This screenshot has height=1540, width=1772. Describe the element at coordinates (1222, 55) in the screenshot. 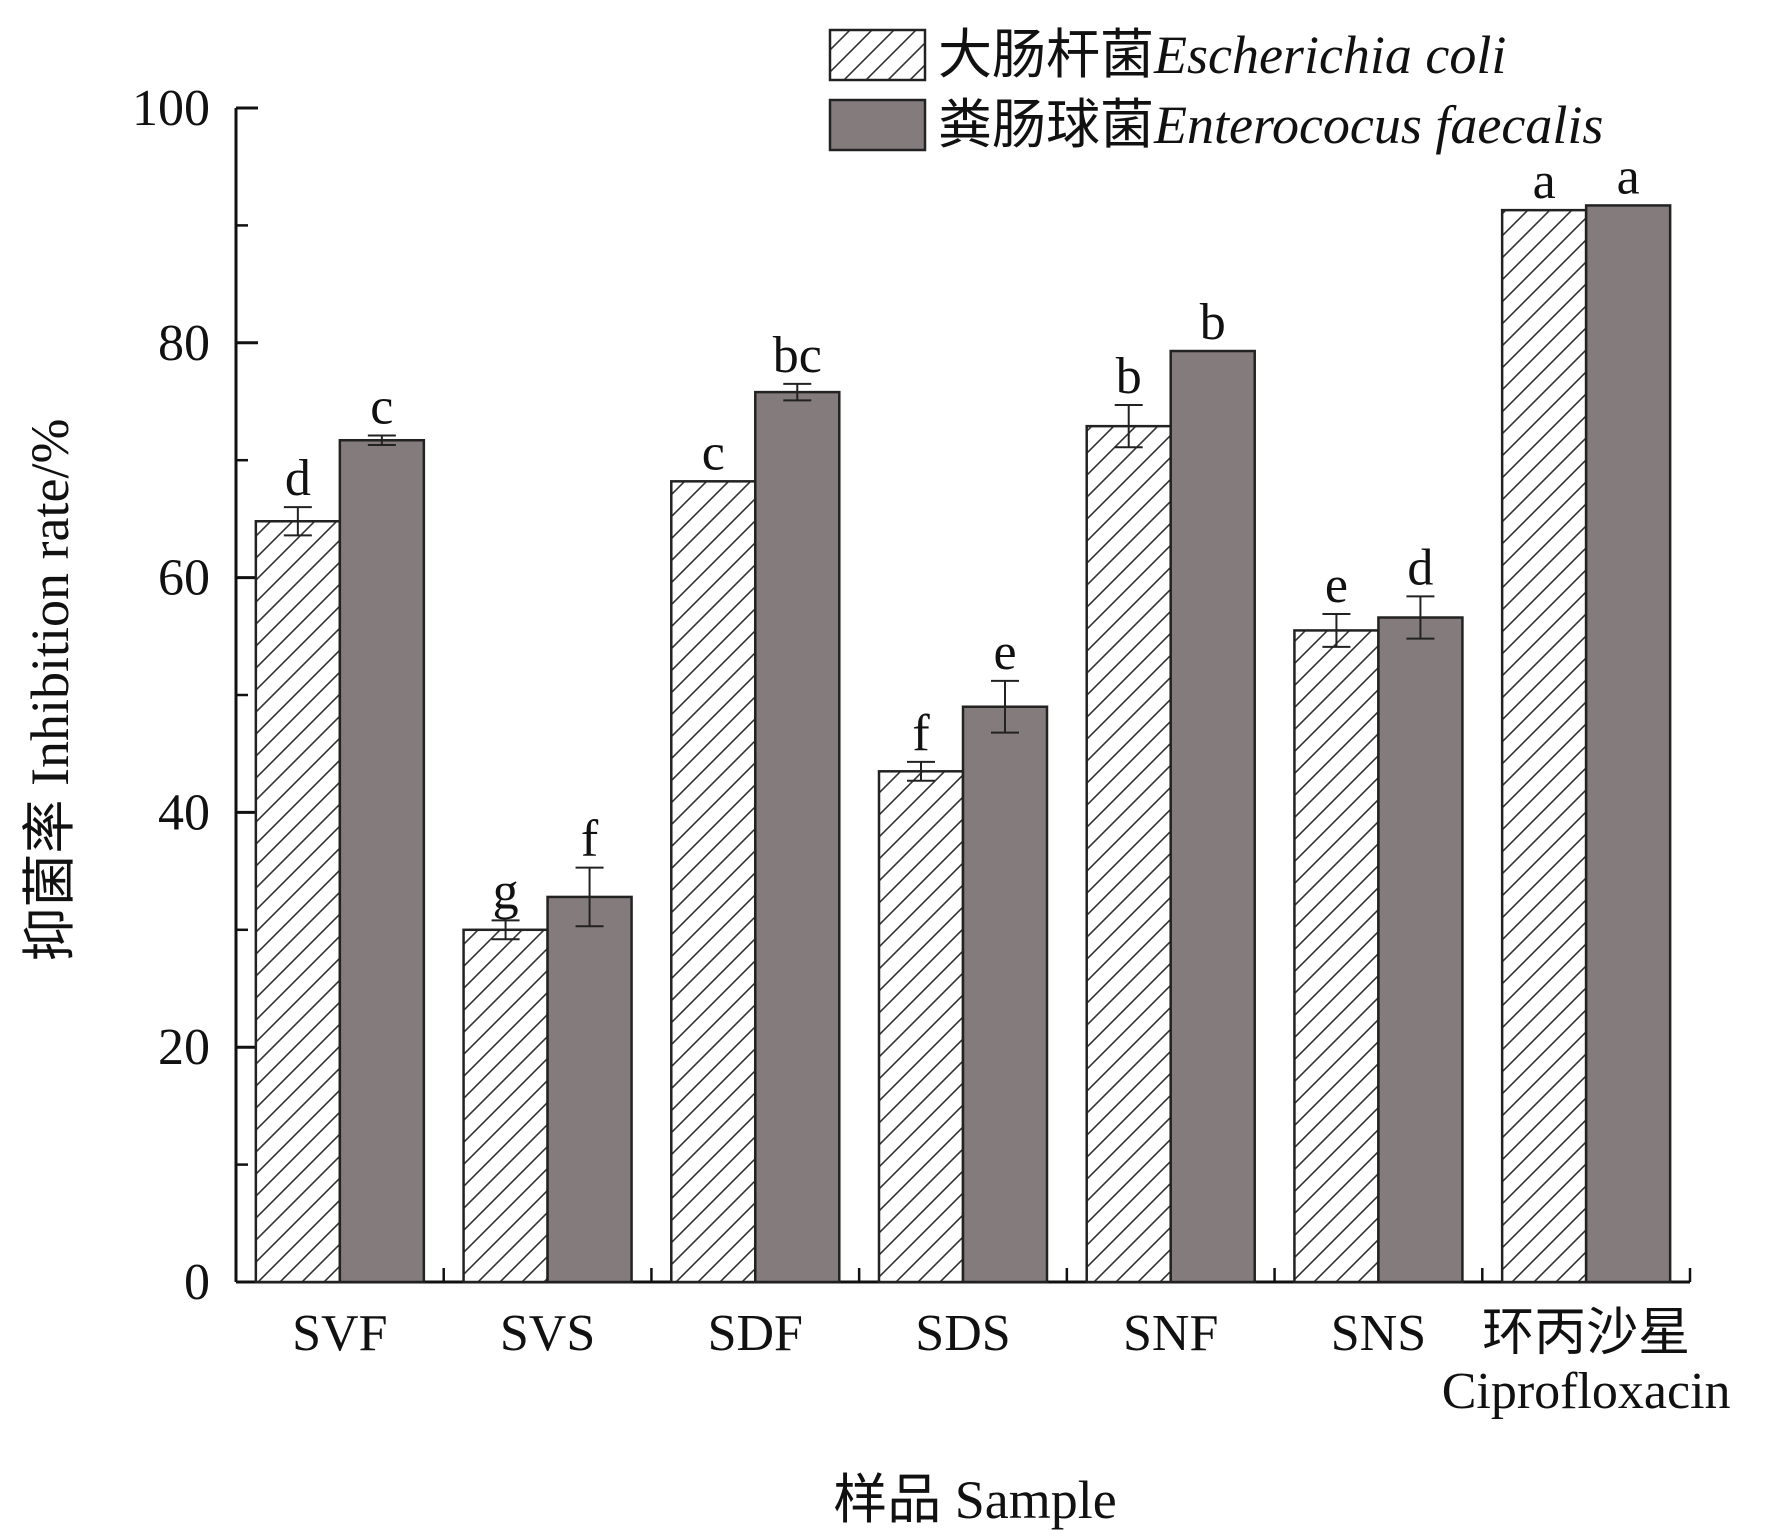

I see `legend-label-e-coli: 大肠杆菌Escherichia coli` at that location.